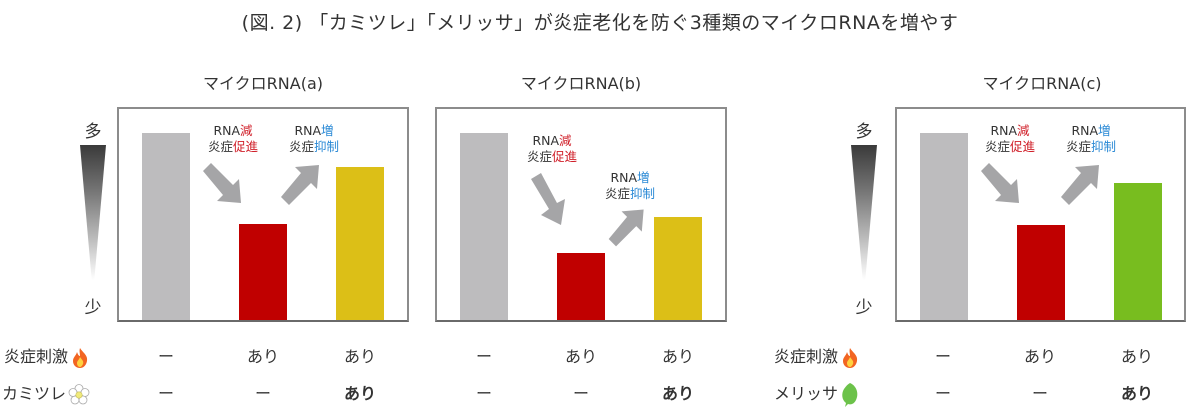 Image resolution: width=1200 pixels, height=412 pixels. What do you see at coordinates (581, 214) in the screenshot?
I see `chart-panel-b: RNA減 炎症促進 RNA増 炎症抑制` at bounding box center [581, 214].